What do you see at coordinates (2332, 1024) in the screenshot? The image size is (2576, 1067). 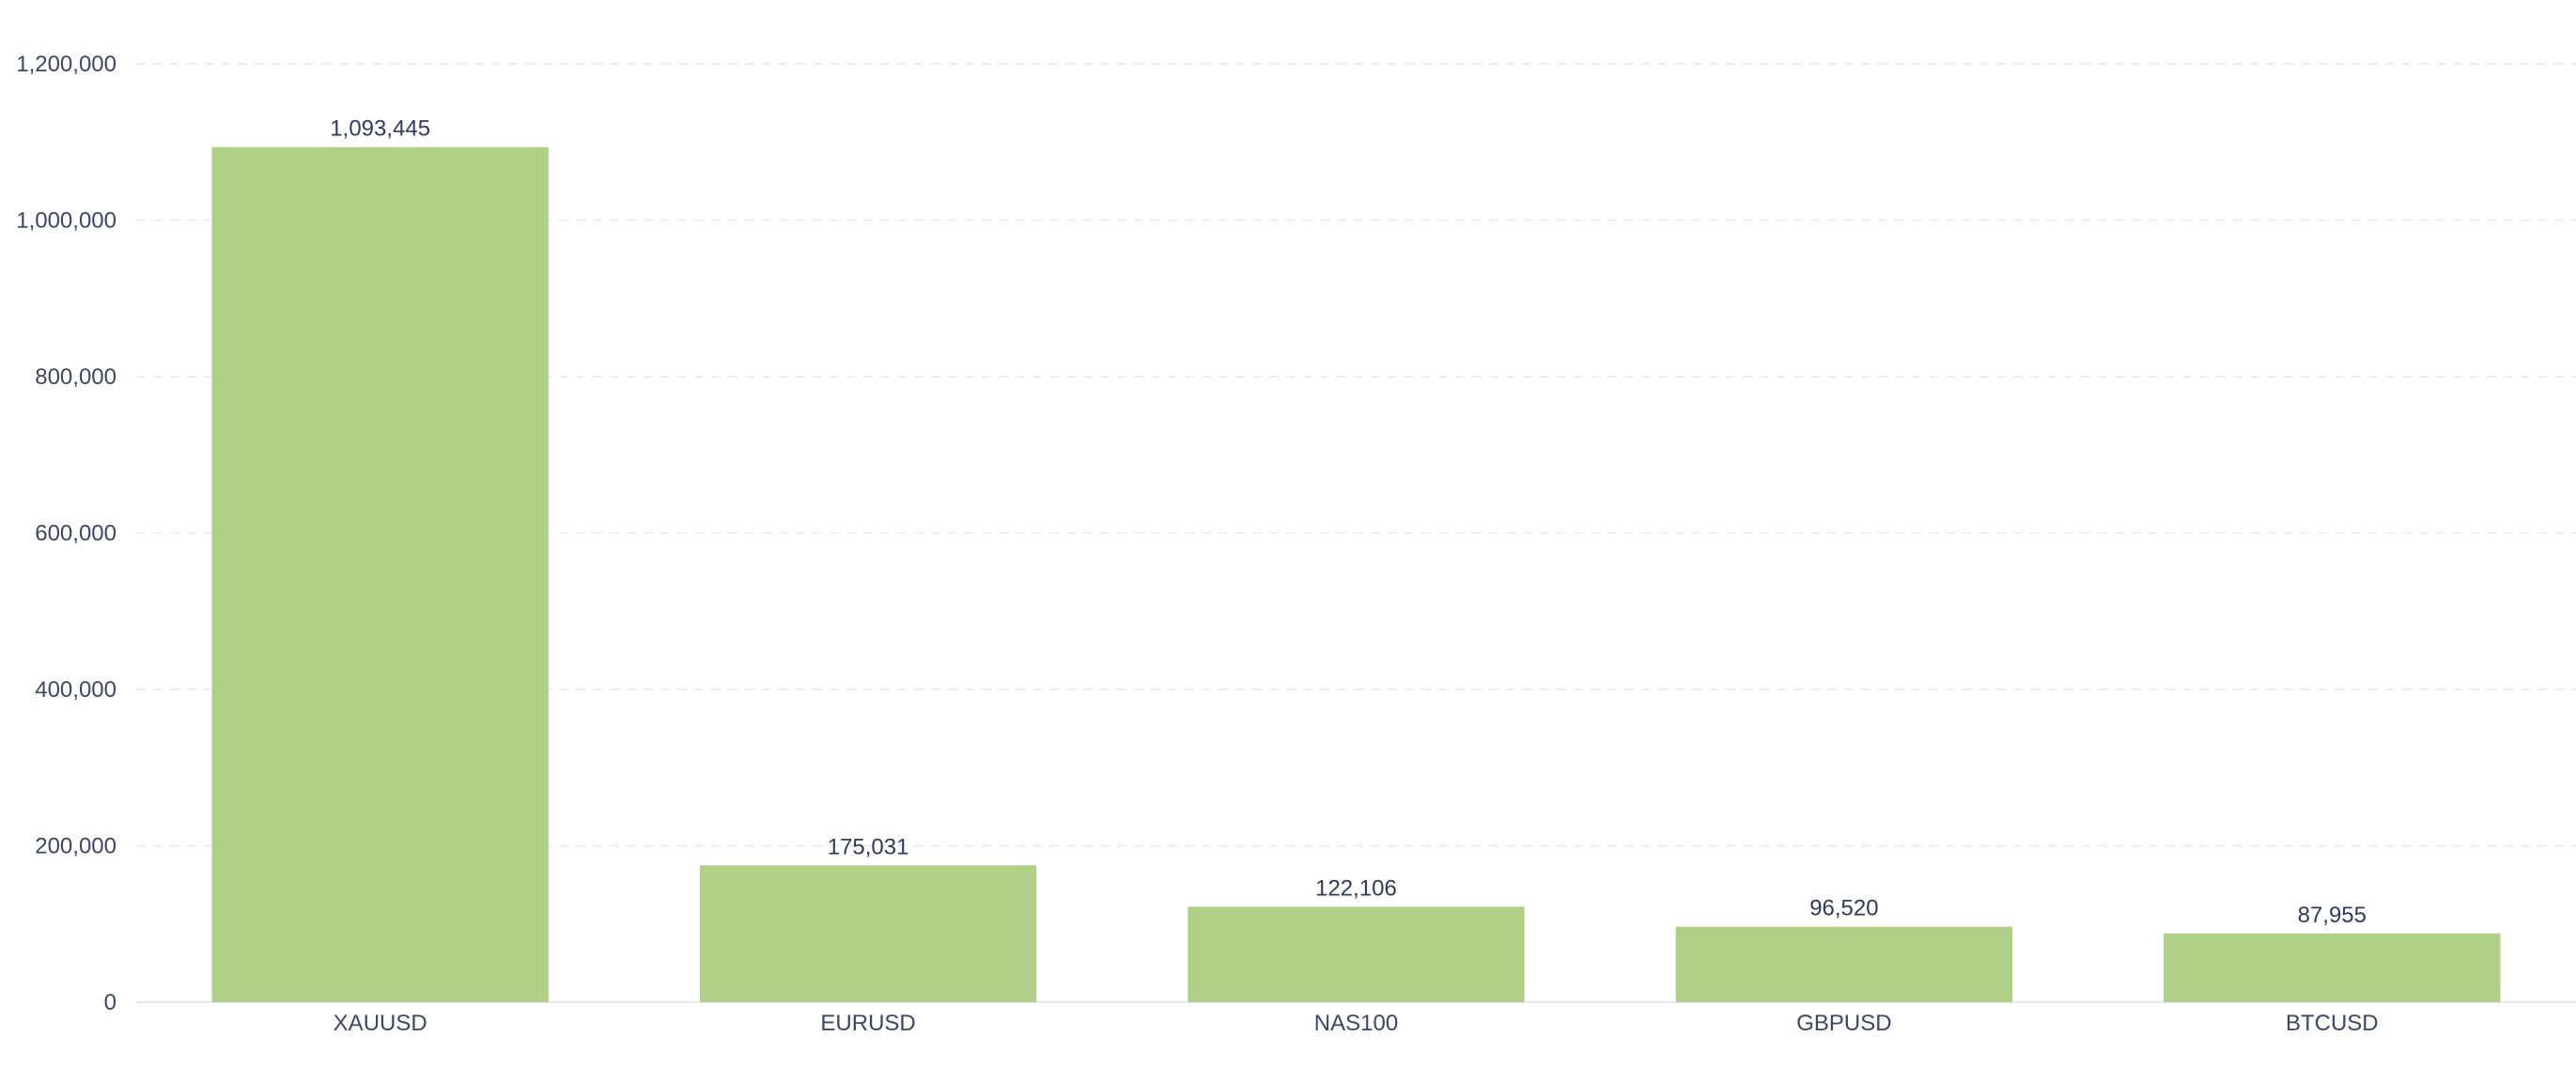 I see `x-tick-label: BTCUSD` at bounding box center [2332, 1024].